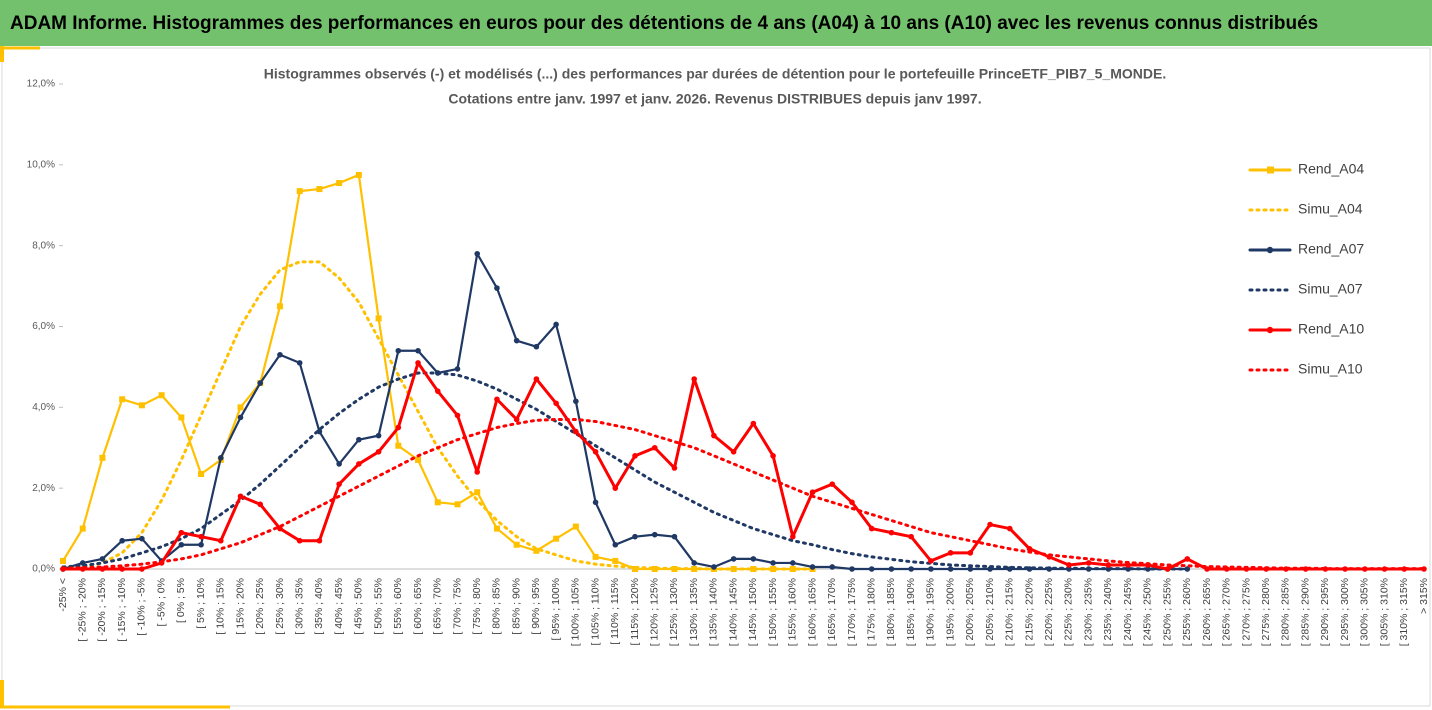 Image resolution: width=1432 pixels, height=710 pixels. Describe the element at coordinates (891, 612) in the screenshot. I see `x-tick-label: [ 180% ; 185%` at that location.